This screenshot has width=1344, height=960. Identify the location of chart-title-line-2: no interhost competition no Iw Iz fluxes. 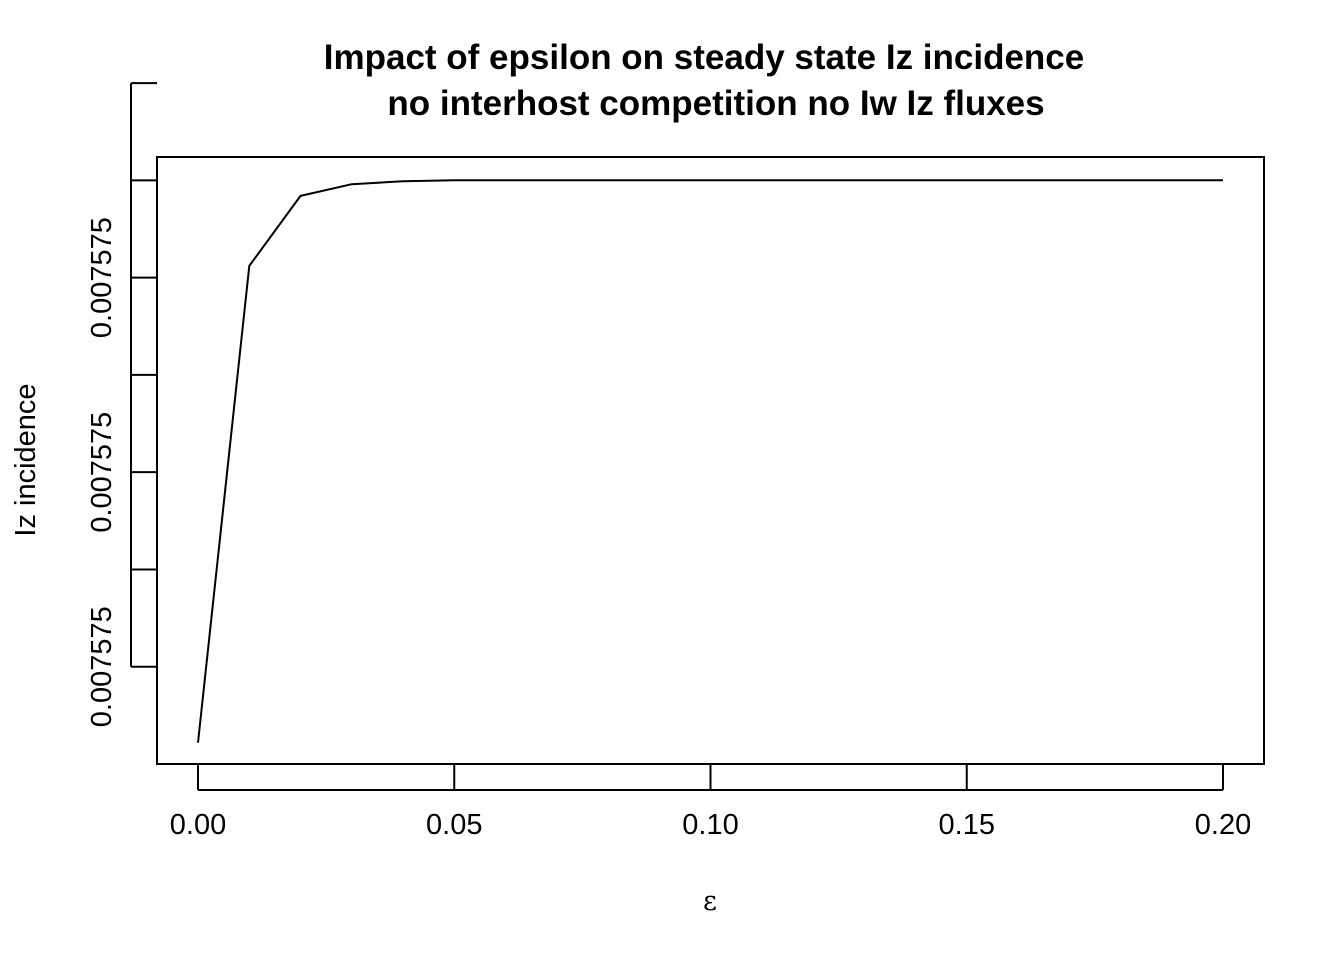
(715, 103).